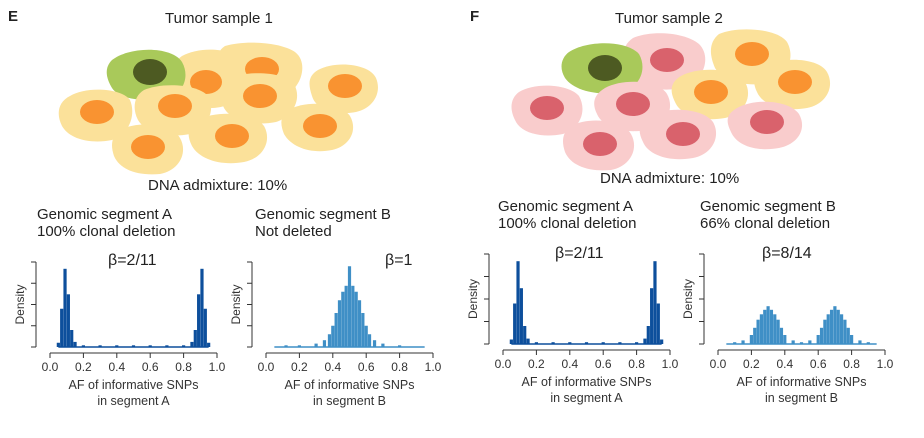 The image size is (924, 438). What do you see at coordinates (293, 231) in the screenshot?
I see `segment-status: Not deleted` at bounding box center [293, 231].